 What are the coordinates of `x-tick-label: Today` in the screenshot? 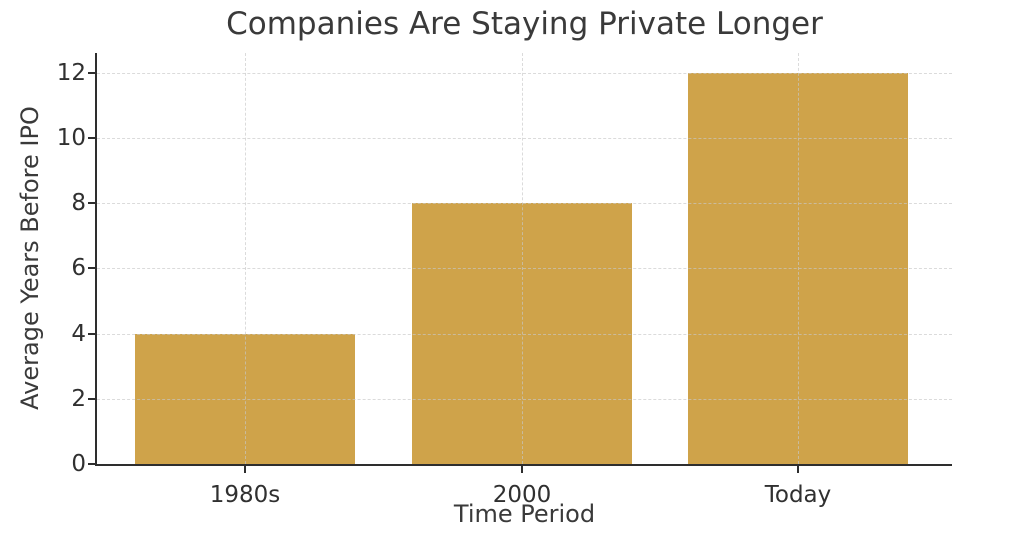 It's located at (798, 495).